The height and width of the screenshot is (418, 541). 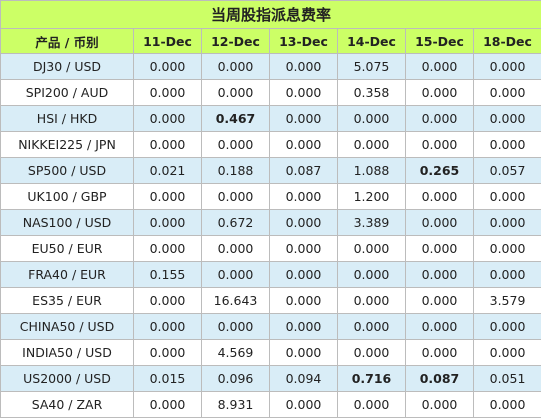 I want to click on product-currency-cell: DJ30 / USD, so click(x=67, y=67).